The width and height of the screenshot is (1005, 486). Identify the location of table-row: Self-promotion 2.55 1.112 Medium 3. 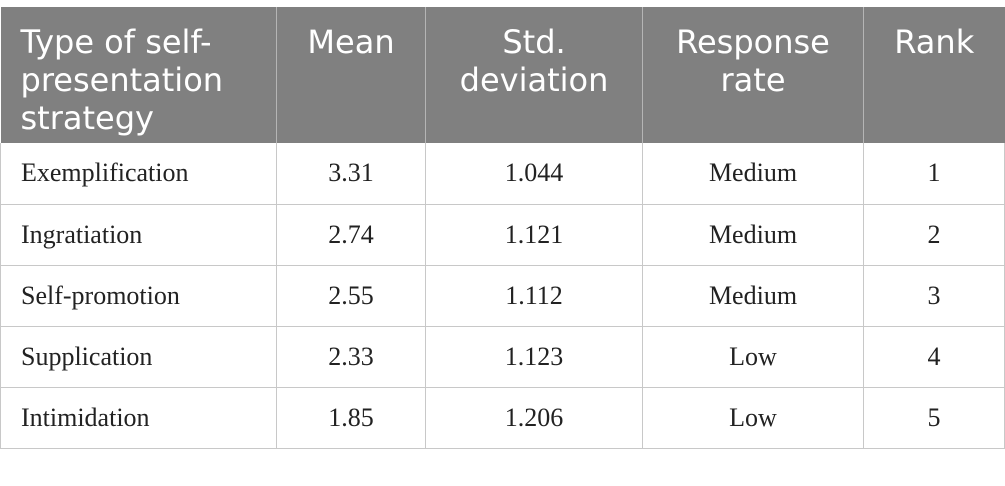
(502, 296).